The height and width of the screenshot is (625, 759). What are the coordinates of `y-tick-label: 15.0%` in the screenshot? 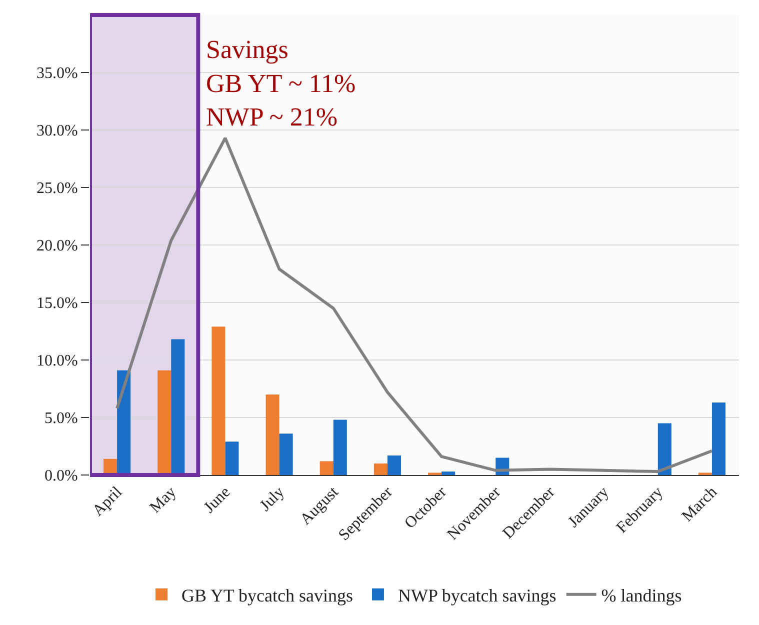 It's located at (57, 303).